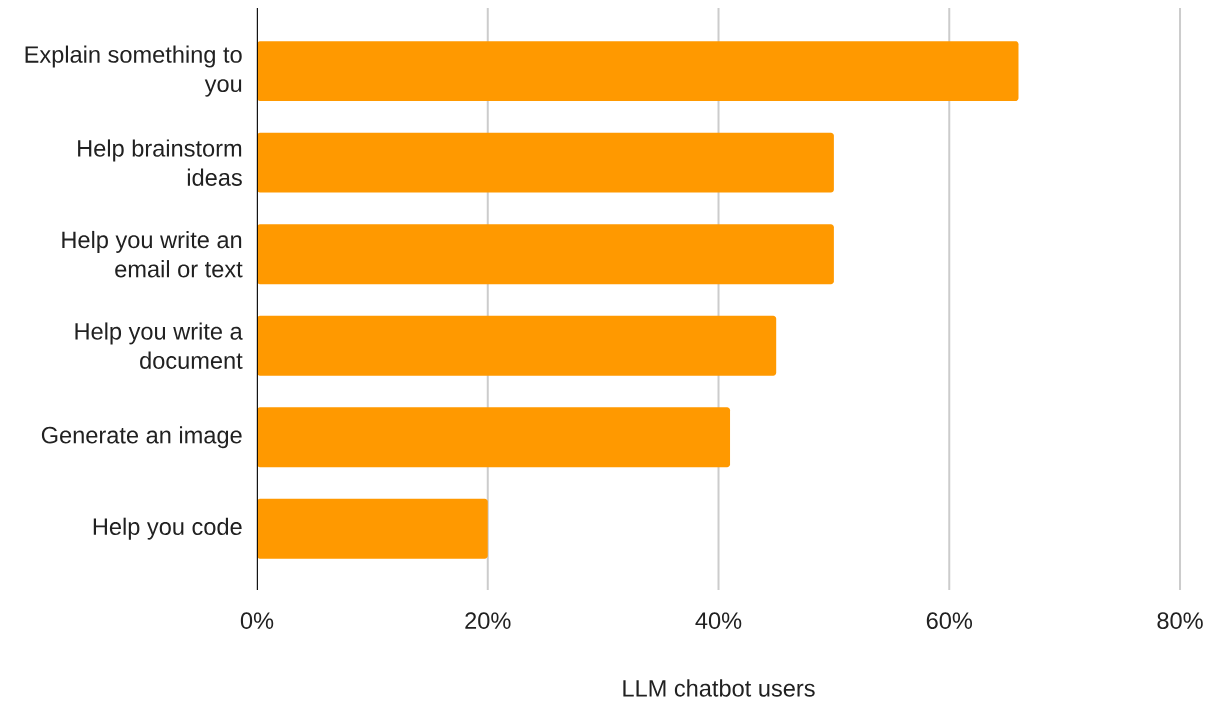 This screenshot has width=1218, height=706. I want to click on x-tick-label: 40%, so click(718, 620).